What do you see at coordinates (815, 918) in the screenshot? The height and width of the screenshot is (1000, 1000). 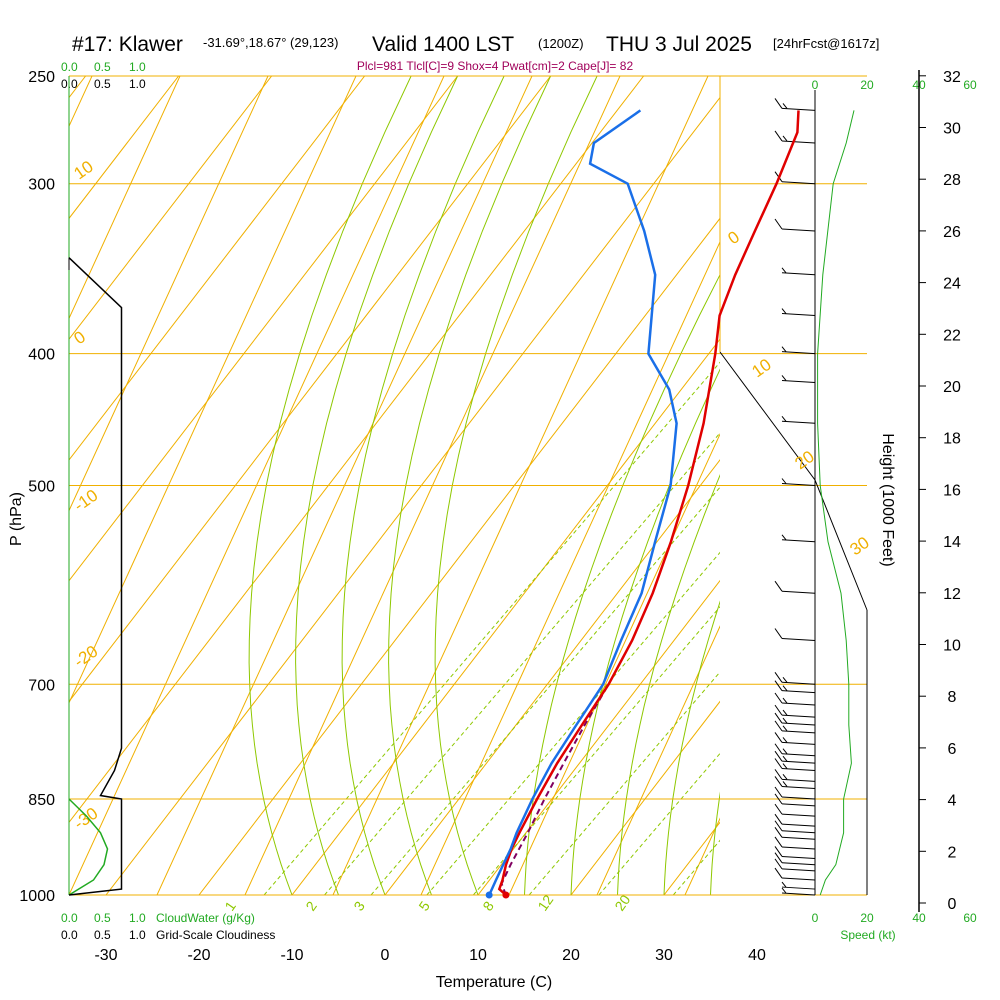 I see `speed-bottom-0: 0` at bounding box center [815, 918].